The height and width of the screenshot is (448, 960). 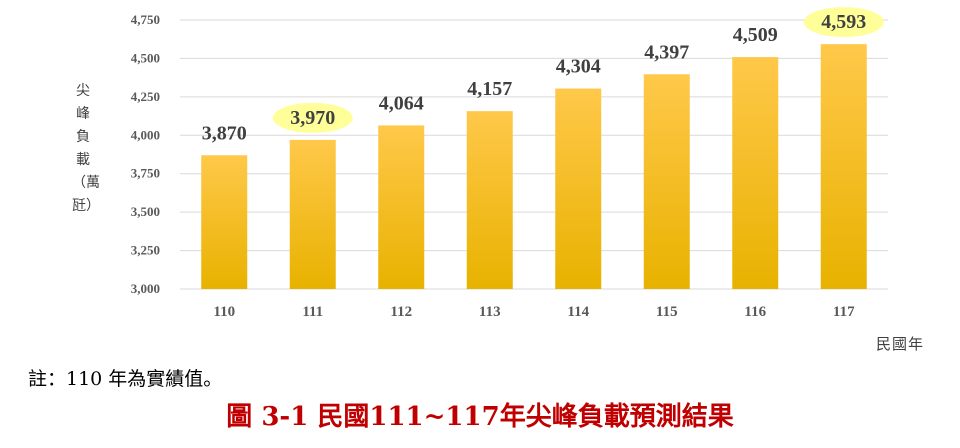 I want to click on y-tick-label: 4,250, so click(x=145, y=96).